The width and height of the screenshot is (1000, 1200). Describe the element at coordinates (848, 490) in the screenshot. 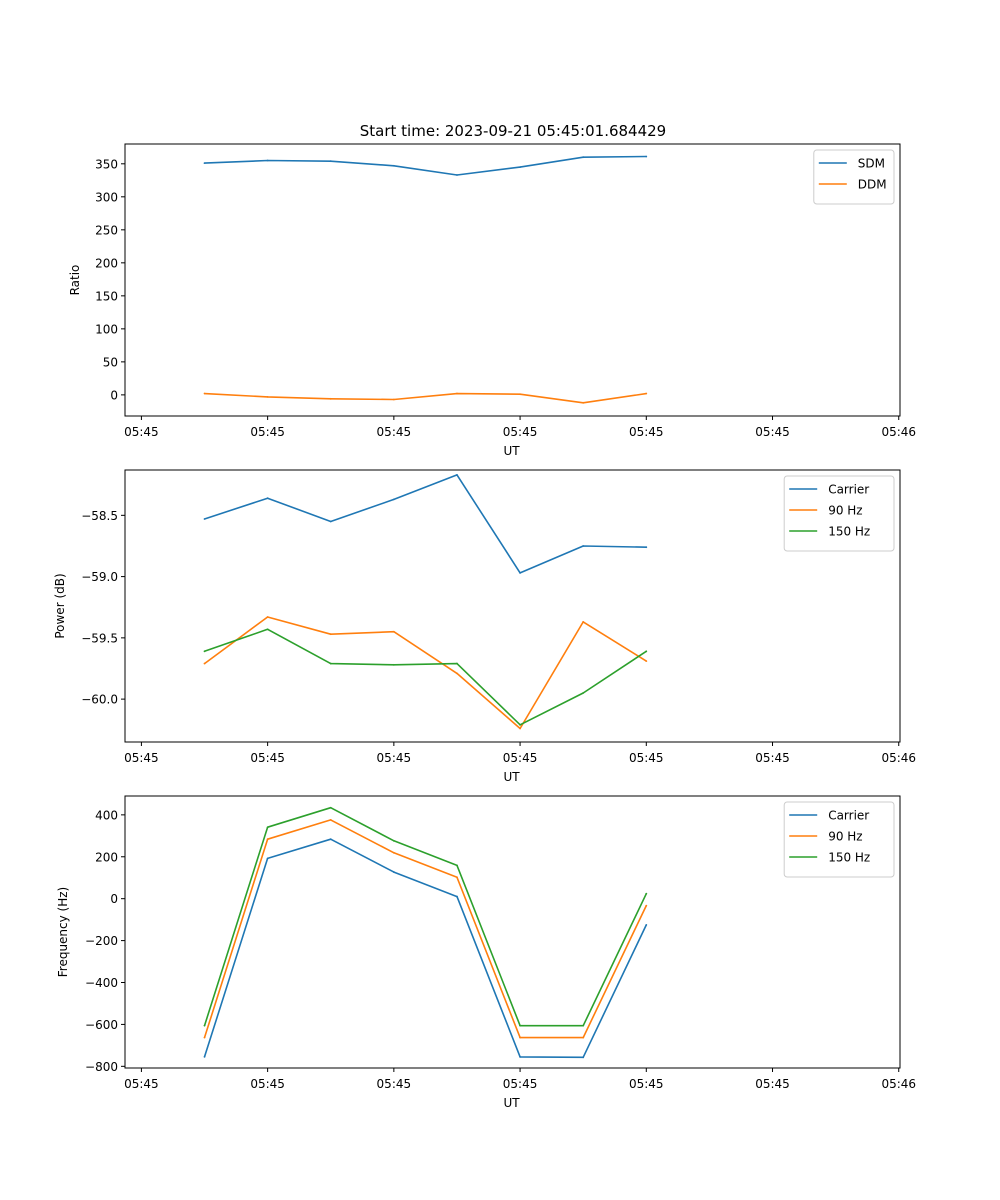

I see `legend-label: Carrier` at that location.